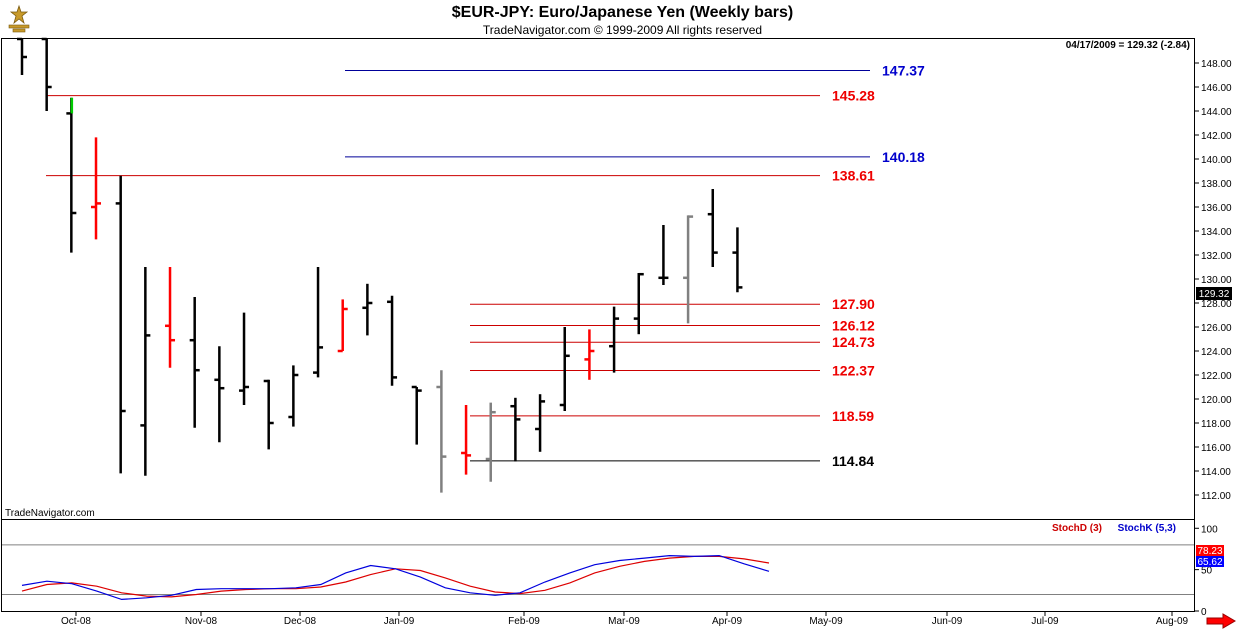 This screenshot has height=631, width=1245. I want to click on price-tick-label: 116.00, so click(1216, 448).